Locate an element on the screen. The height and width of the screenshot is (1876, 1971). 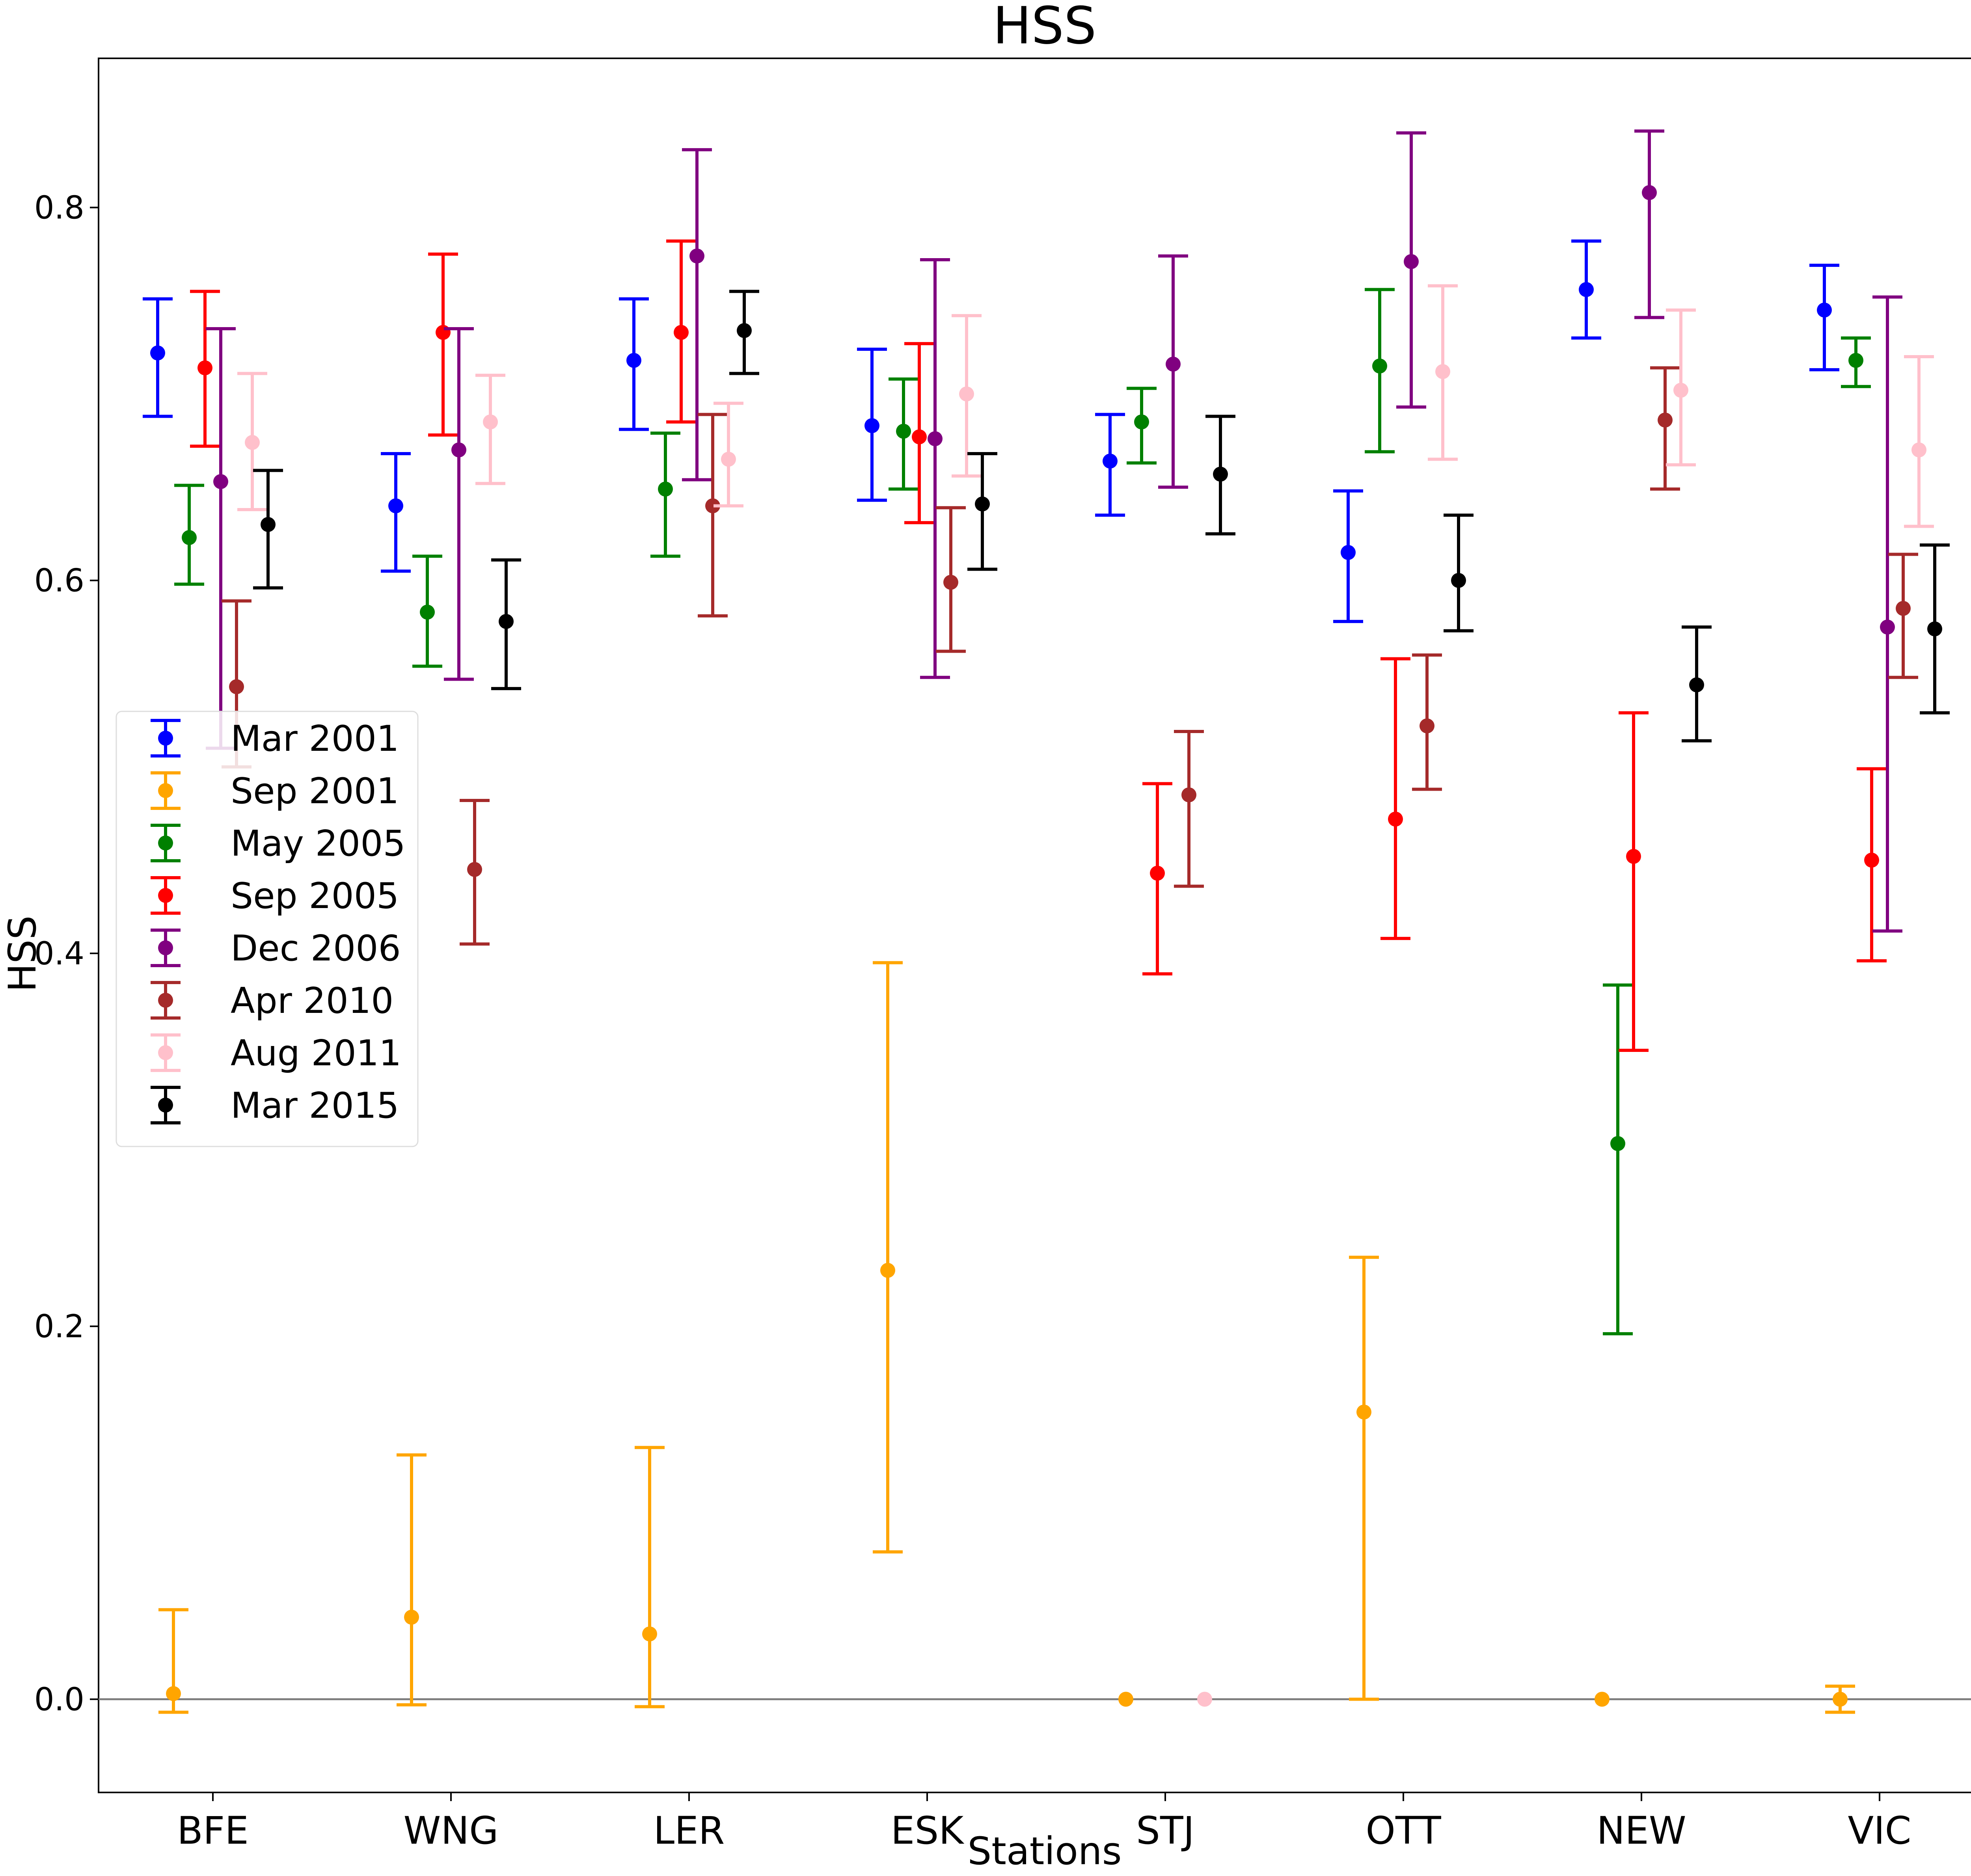
legend-item: Apr 2010 is located at coordinates (272, 1001).